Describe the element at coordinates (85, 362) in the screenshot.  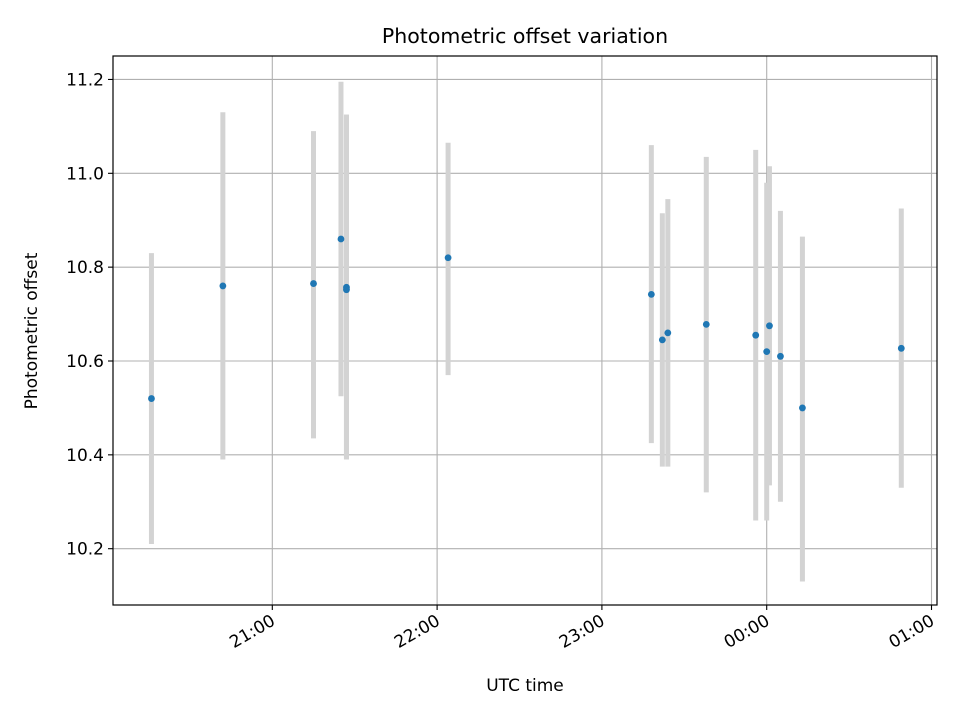
I see `y-tick-label: 10.6` at that location.